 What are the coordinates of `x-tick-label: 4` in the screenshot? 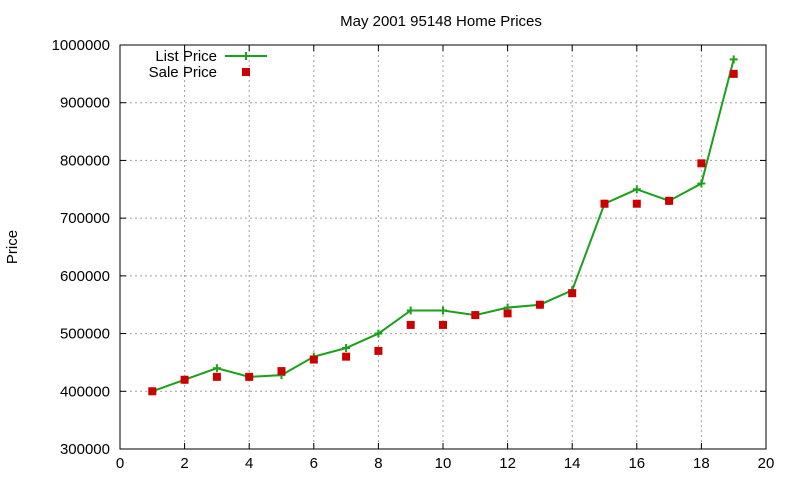 It's located at (249, 463).